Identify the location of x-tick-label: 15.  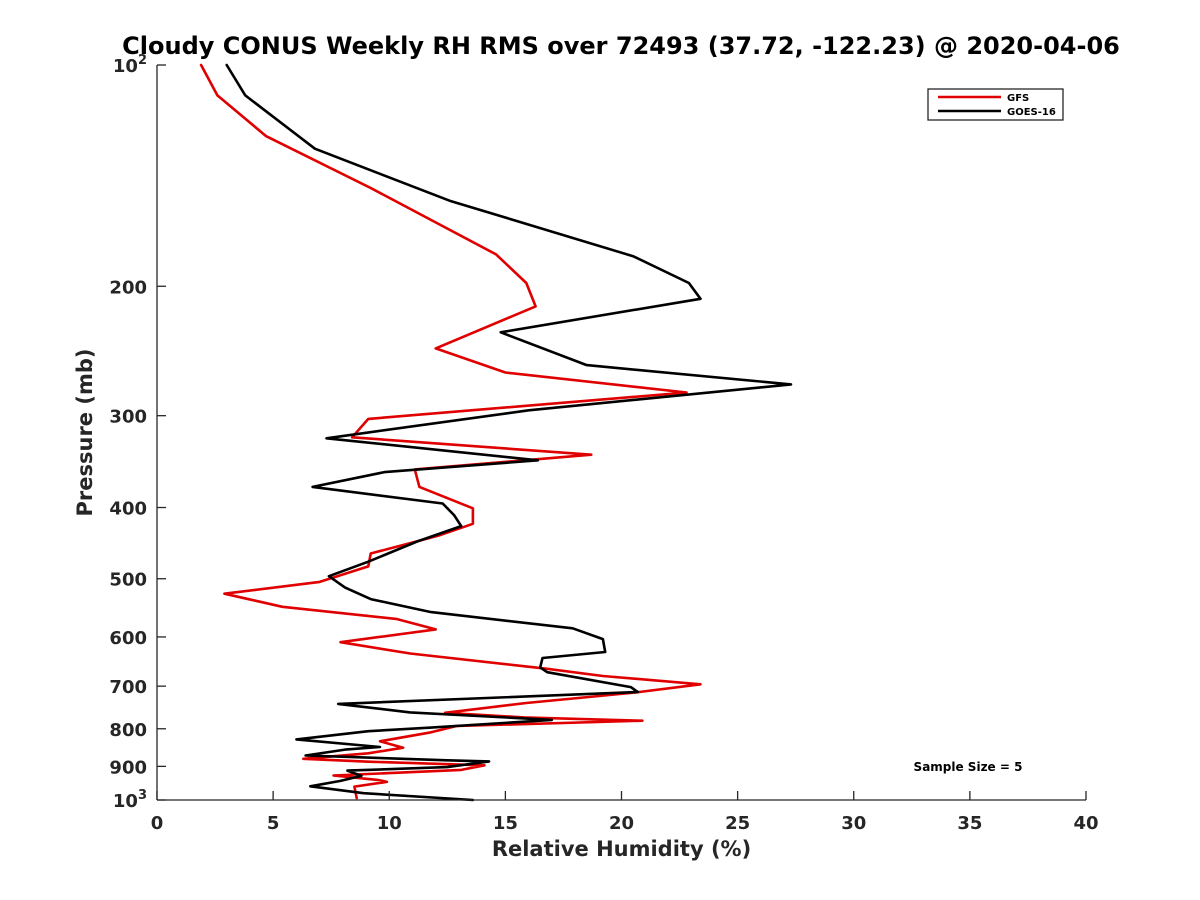
(505, 823).